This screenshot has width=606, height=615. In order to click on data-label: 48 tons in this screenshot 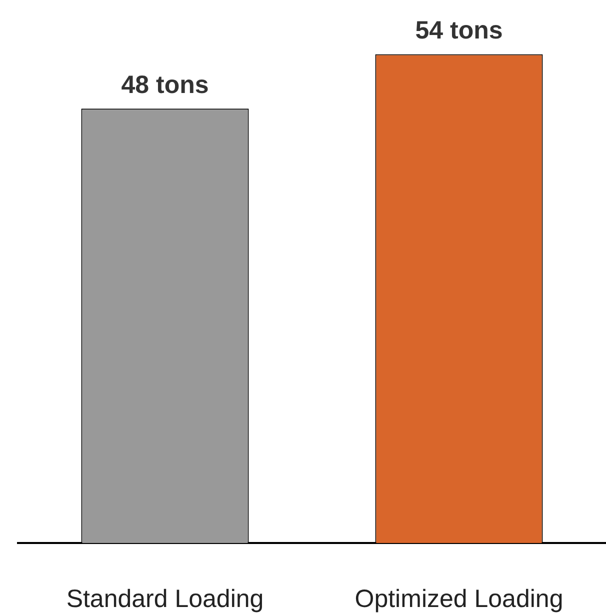, I will do `click(165, 84)`.